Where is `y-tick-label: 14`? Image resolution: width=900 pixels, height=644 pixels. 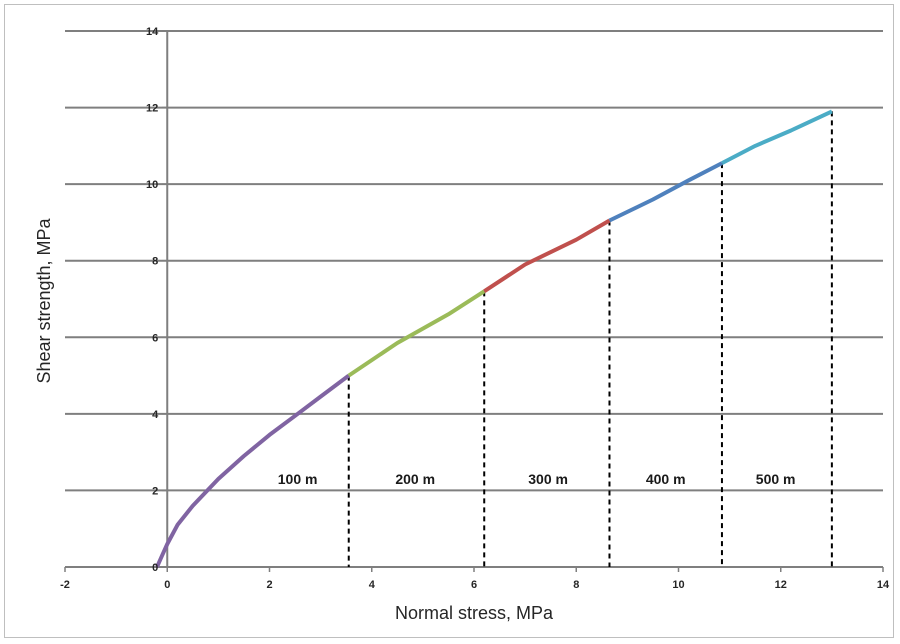
y-tick-label: 14 is located at coordinates (152, 32).